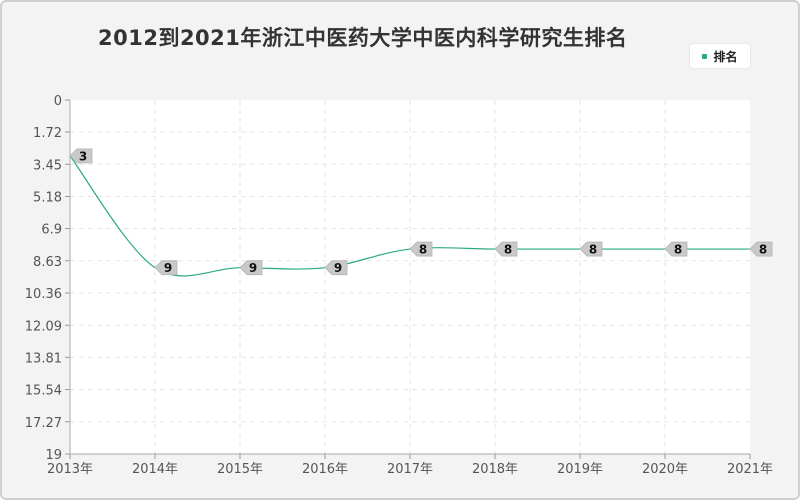 The width and height of the screenshot is (800, 500). Describe the element at coordinates (43, 391) in the screenshot. I see `y-tick-label: 15.54` at that location.